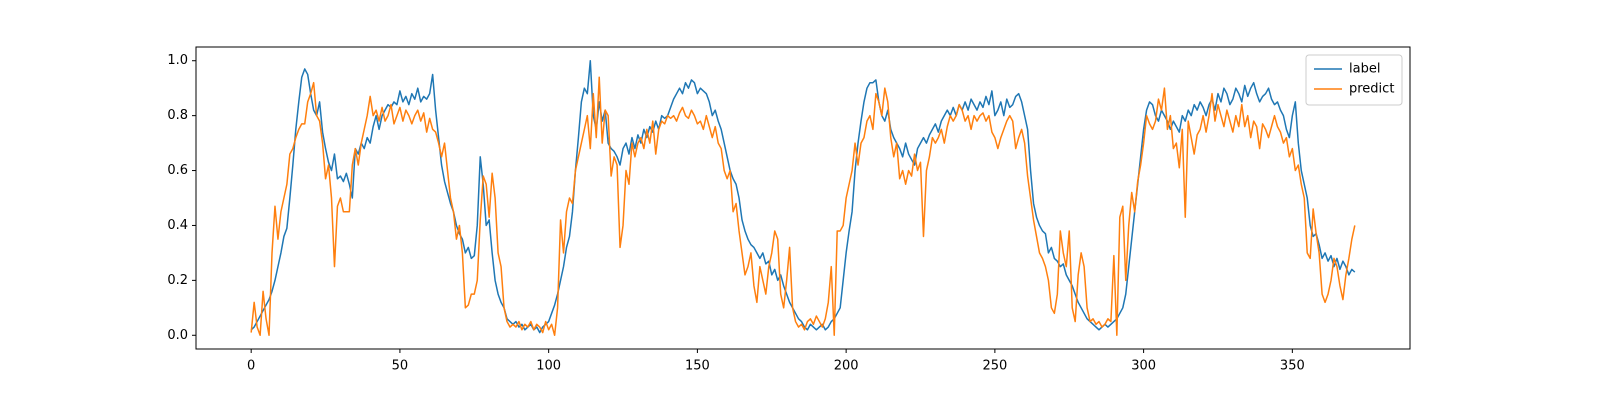 Image resolution: width=1600 pixels, height=400 pixels. What do you see at coordinates (1143, 366) in the screenshot?
I see `x-tick-label: 300` at bounding box center [1143, 366].